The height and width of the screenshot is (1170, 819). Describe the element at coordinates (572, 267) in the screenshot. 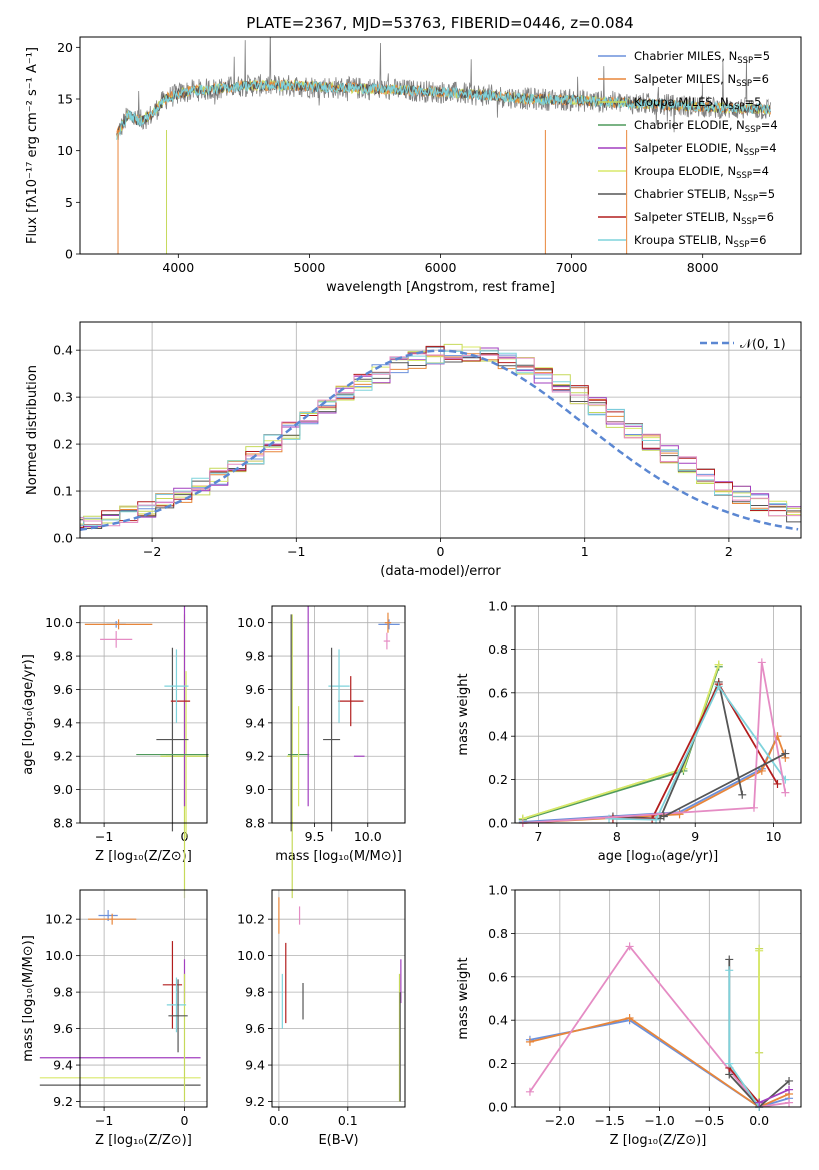

I see `x-tick-label: 7000` at that location.